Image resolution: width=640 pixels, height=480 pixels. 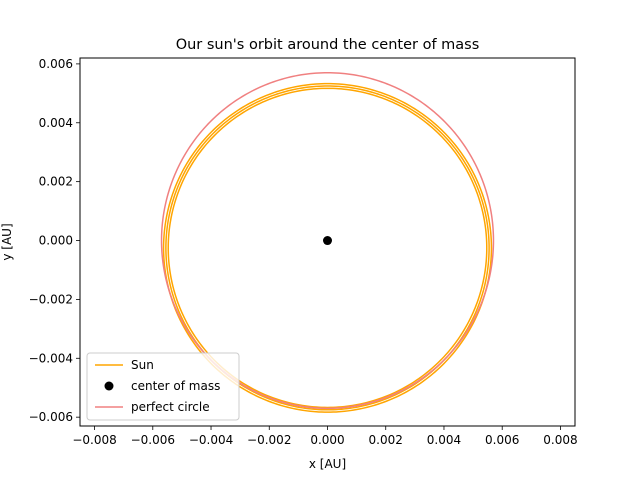 What do you see at coordinates (94, 440) in the screenshot?
I see `x-tick-label: −0.008` at bounding box center [94, 440].